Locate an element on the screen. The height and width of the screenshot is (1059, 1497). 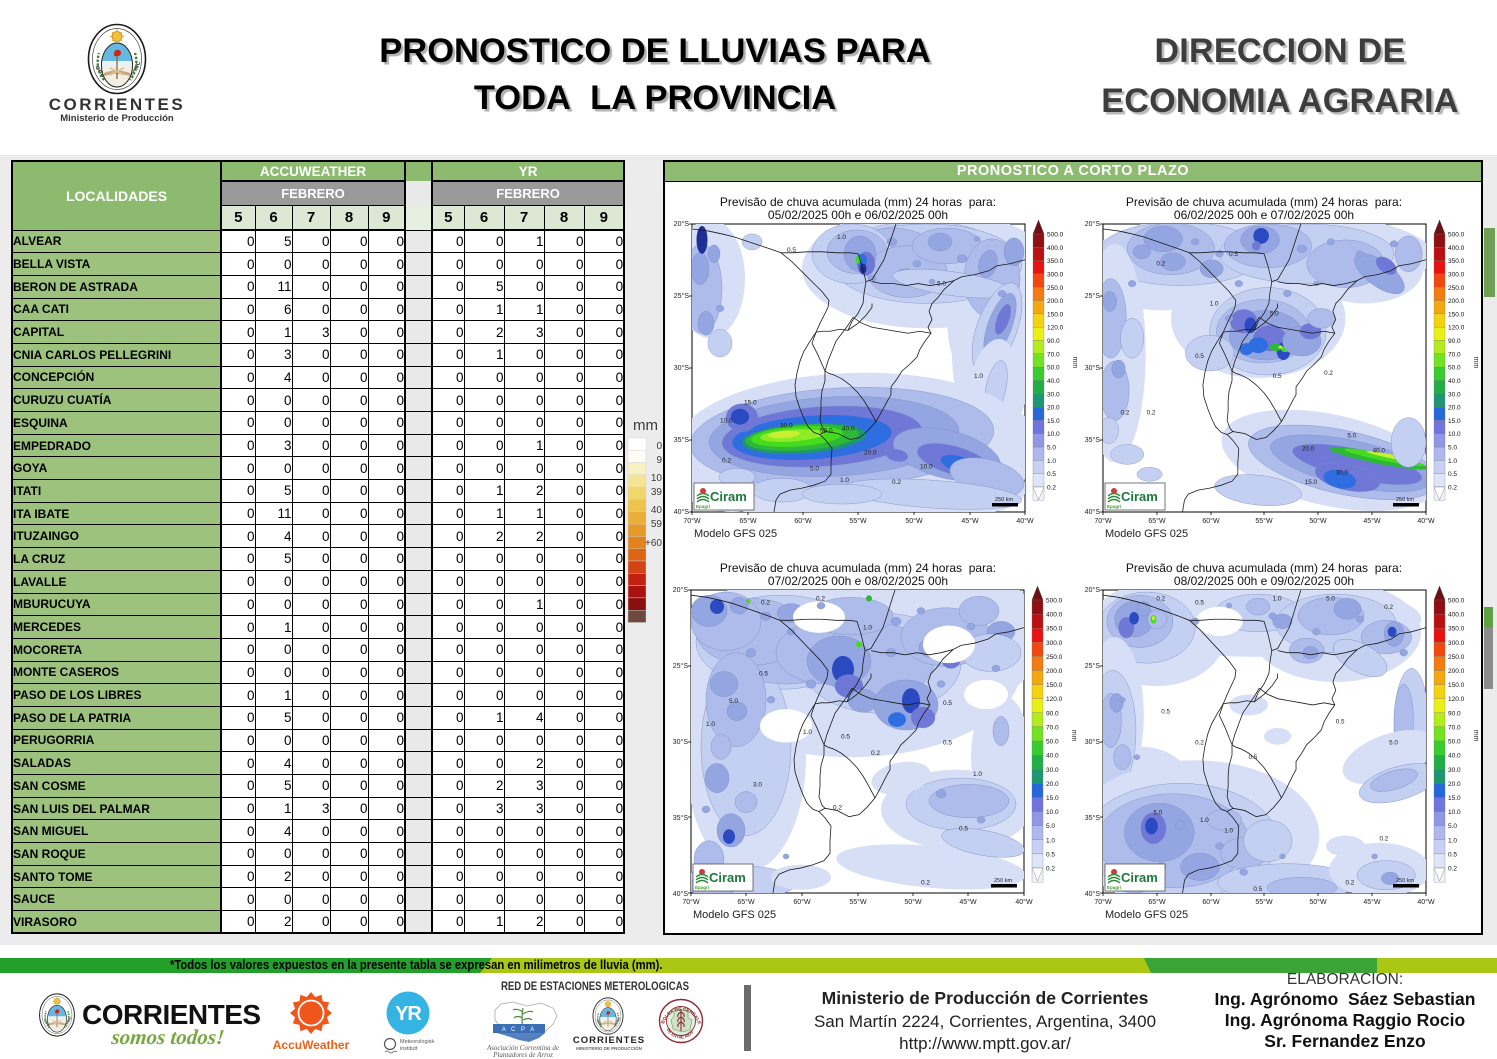
svg-text: Plantadores de Arroz is located at coordinates (522, 1054).